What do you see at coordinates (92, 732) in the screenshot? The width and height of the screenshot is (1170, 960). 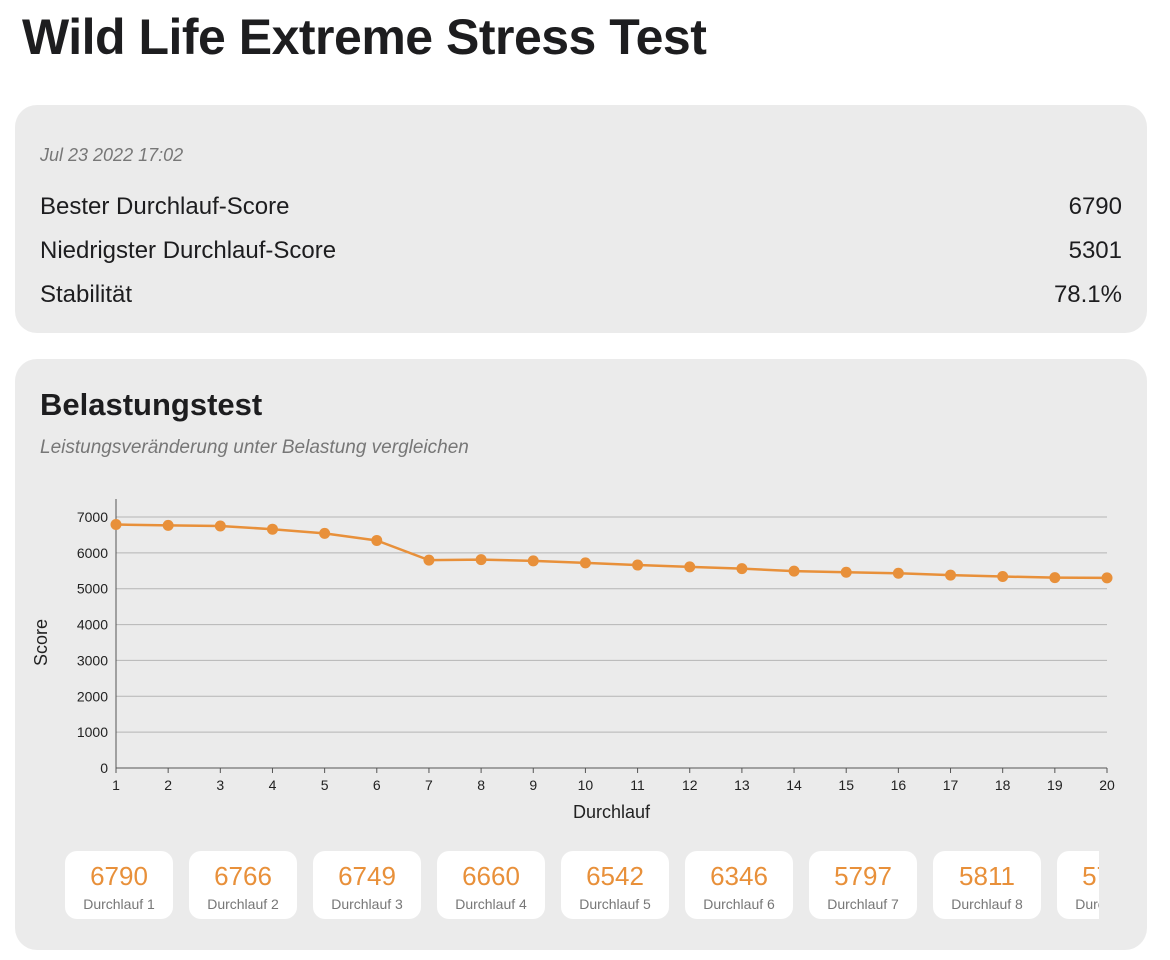 I see `y-tick-label: 1000` at bounding box center [92, 732].